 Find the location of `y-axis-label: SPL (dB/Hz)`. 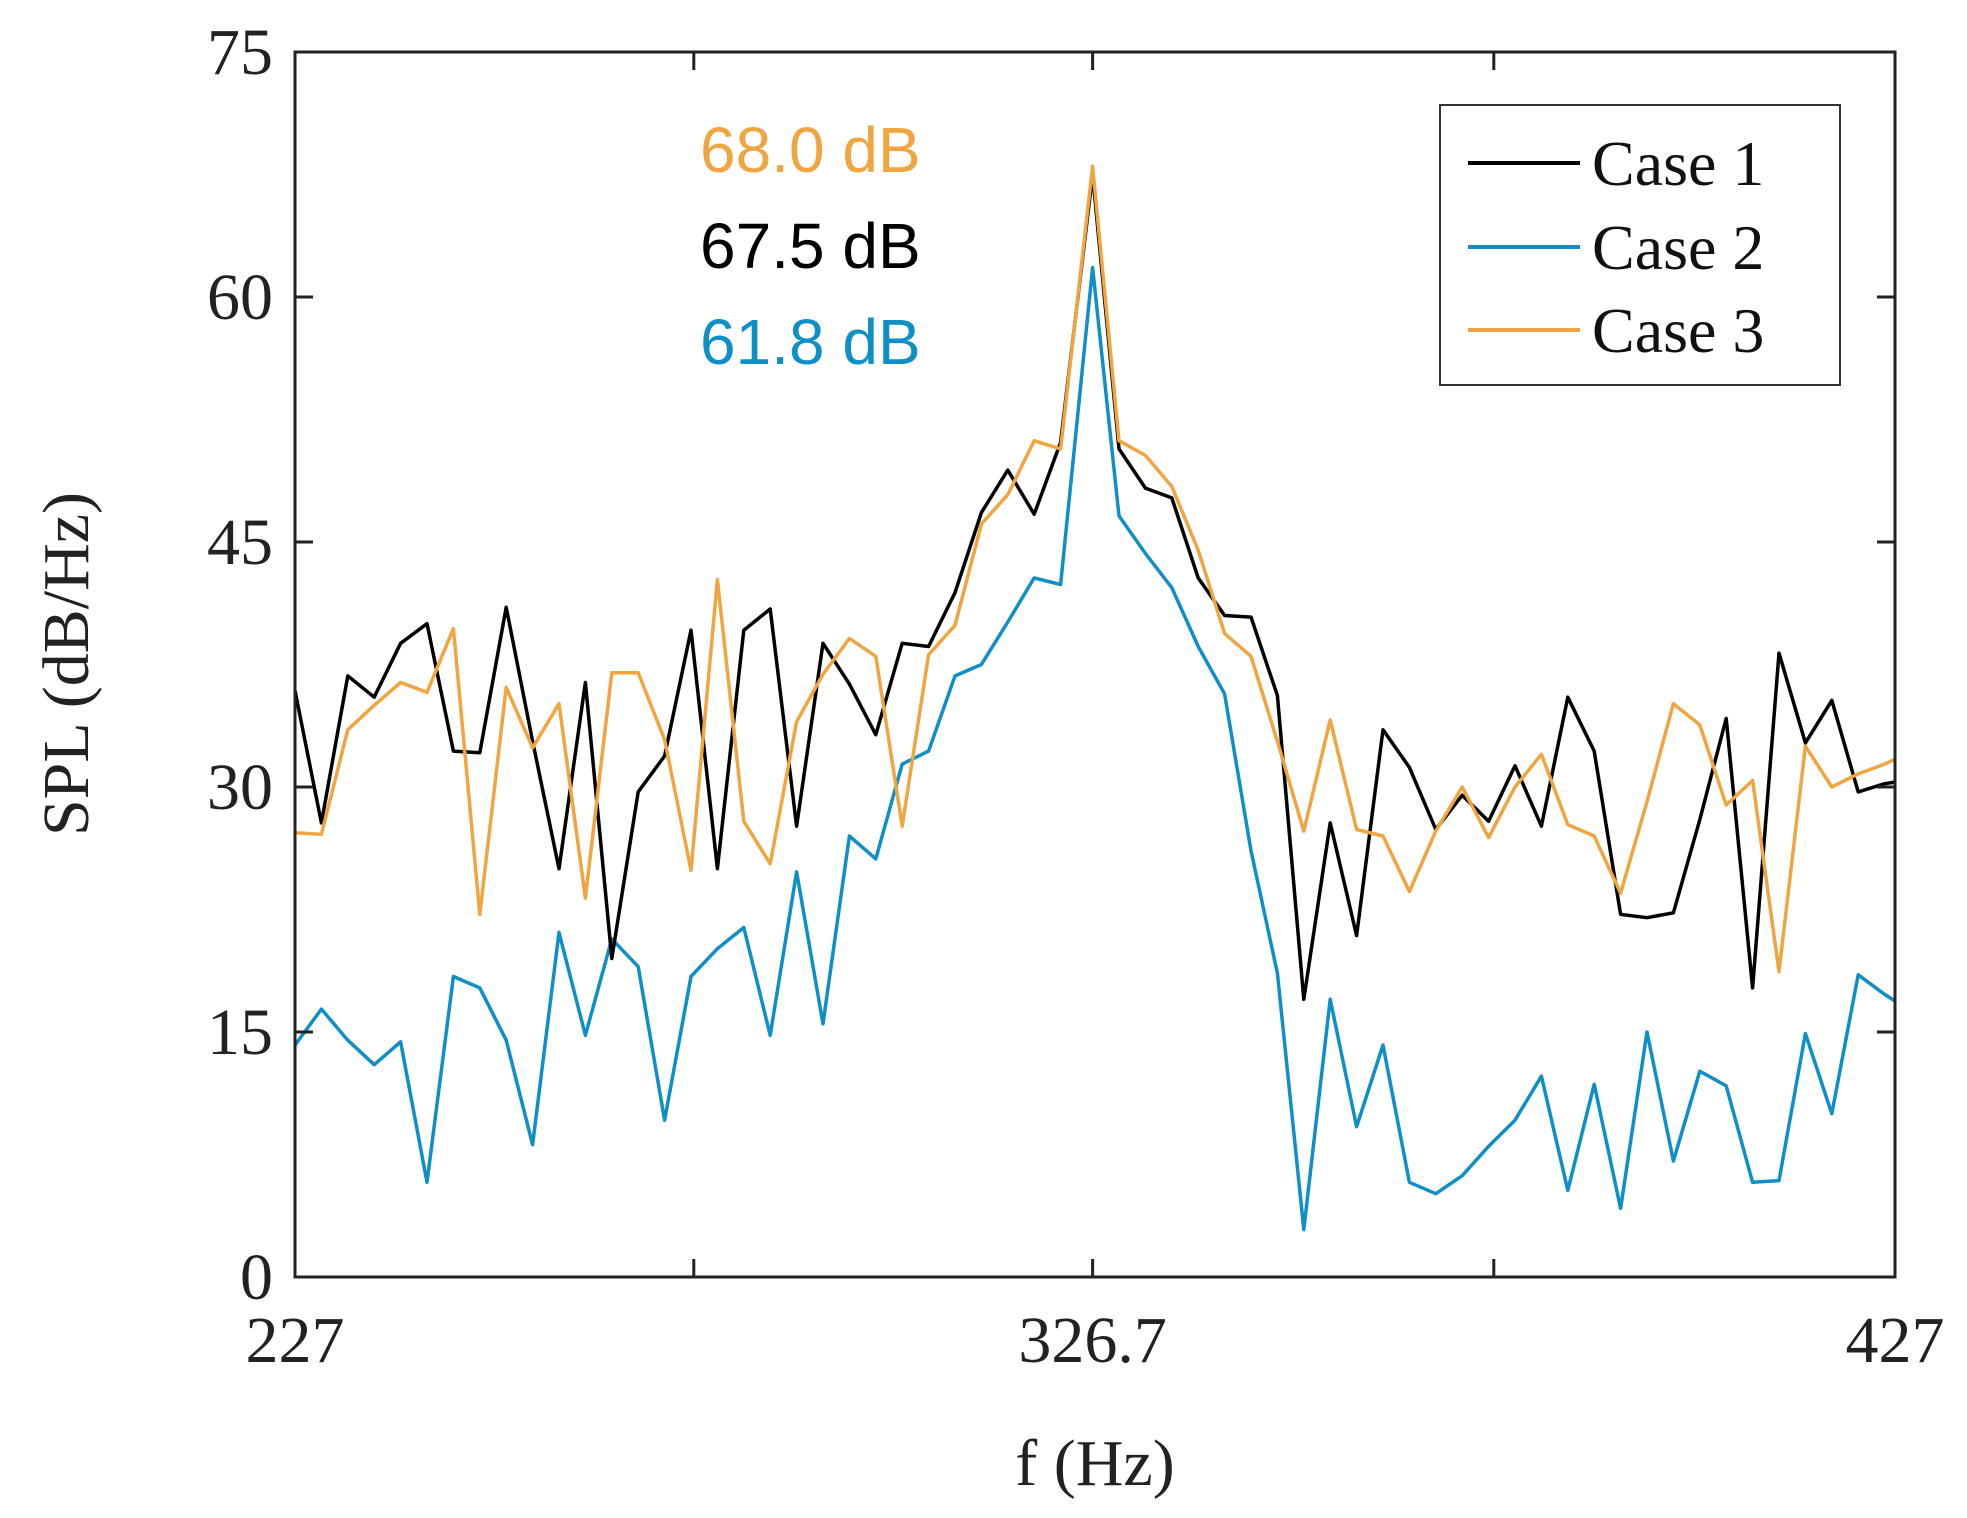

y-axis-label: SPL (dB/Hz) is located at coordinates (66, 664).